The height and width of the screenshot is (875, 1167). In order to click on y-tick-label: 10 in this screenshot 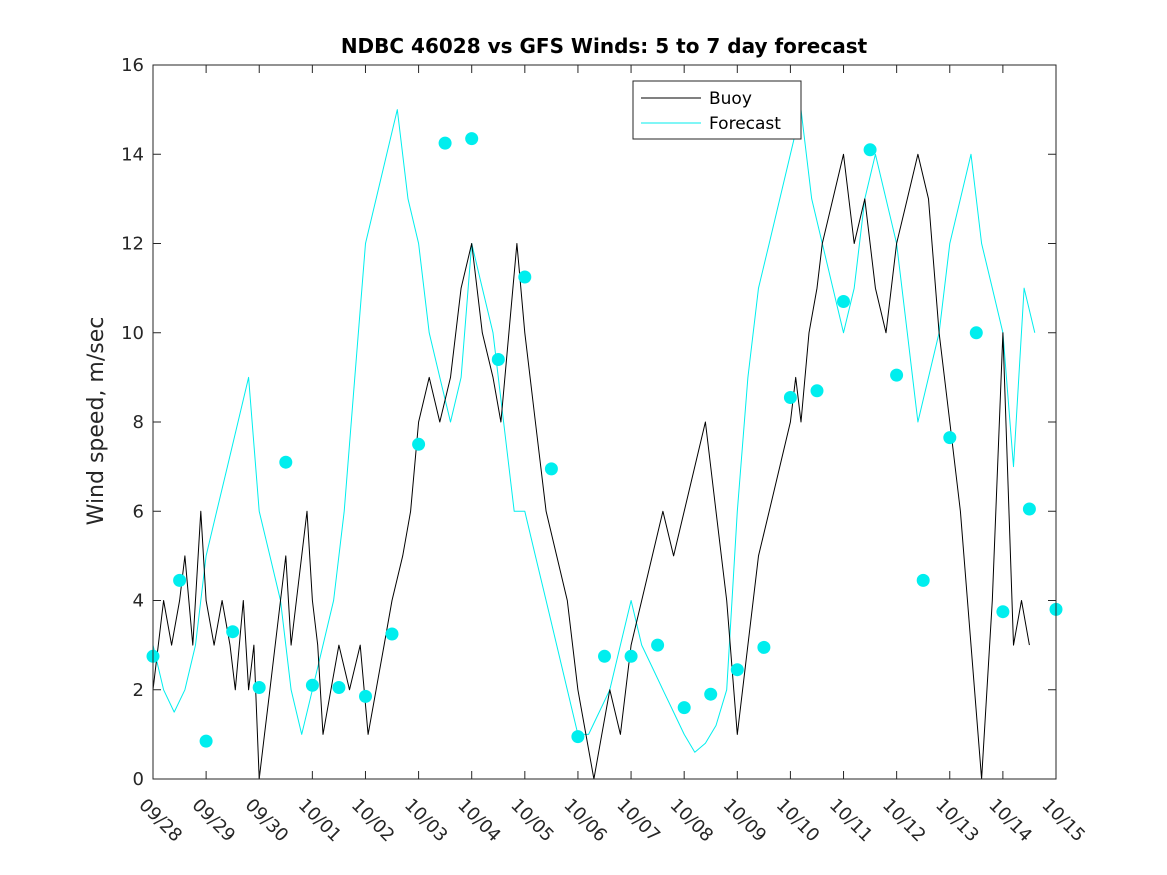, I will do `click(132, 333)`.